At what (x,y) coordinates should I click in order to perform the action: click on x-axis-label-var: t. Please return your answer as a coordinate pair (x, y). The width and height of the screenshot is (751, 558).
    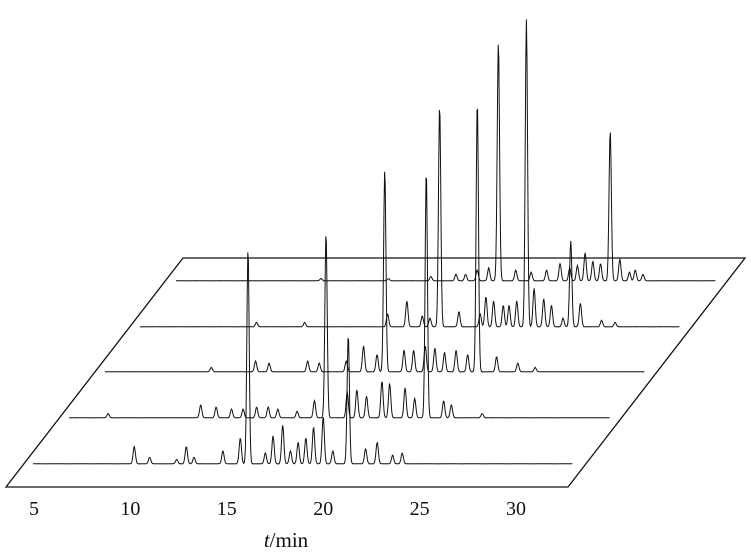
    Looking at the image, I should click on (267, 540).